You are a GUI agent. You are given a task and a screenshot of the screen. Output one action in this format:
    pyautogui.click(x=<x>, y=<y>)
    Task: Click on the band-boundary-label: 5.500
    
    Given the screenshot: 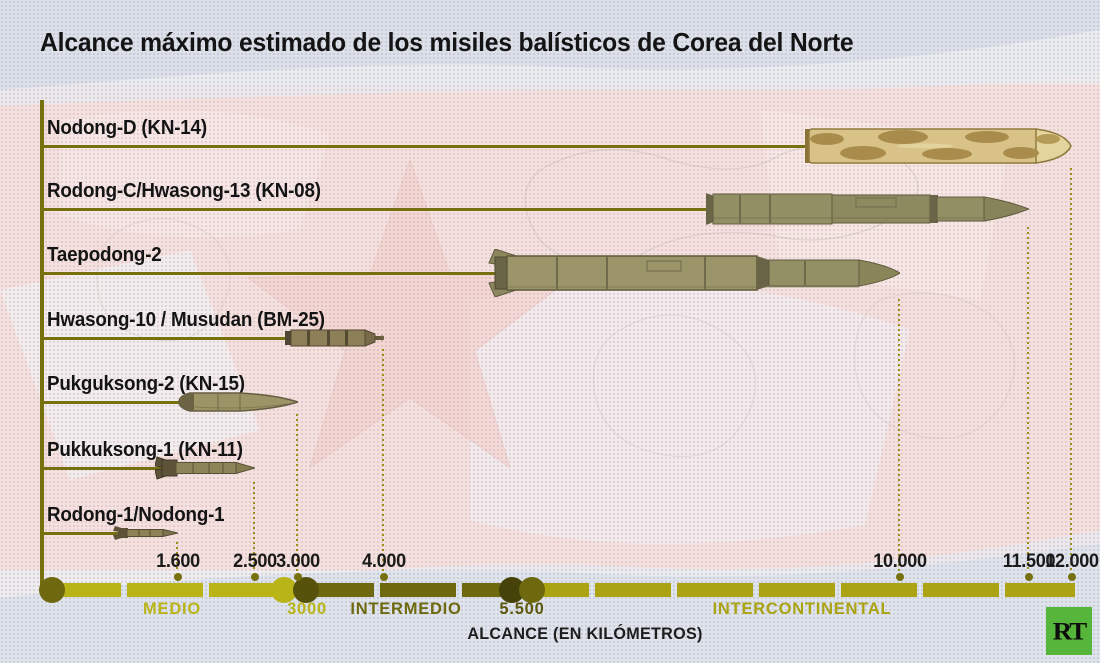 What is the action you would take?
    pyautogui.click(x=522, y=608)
    